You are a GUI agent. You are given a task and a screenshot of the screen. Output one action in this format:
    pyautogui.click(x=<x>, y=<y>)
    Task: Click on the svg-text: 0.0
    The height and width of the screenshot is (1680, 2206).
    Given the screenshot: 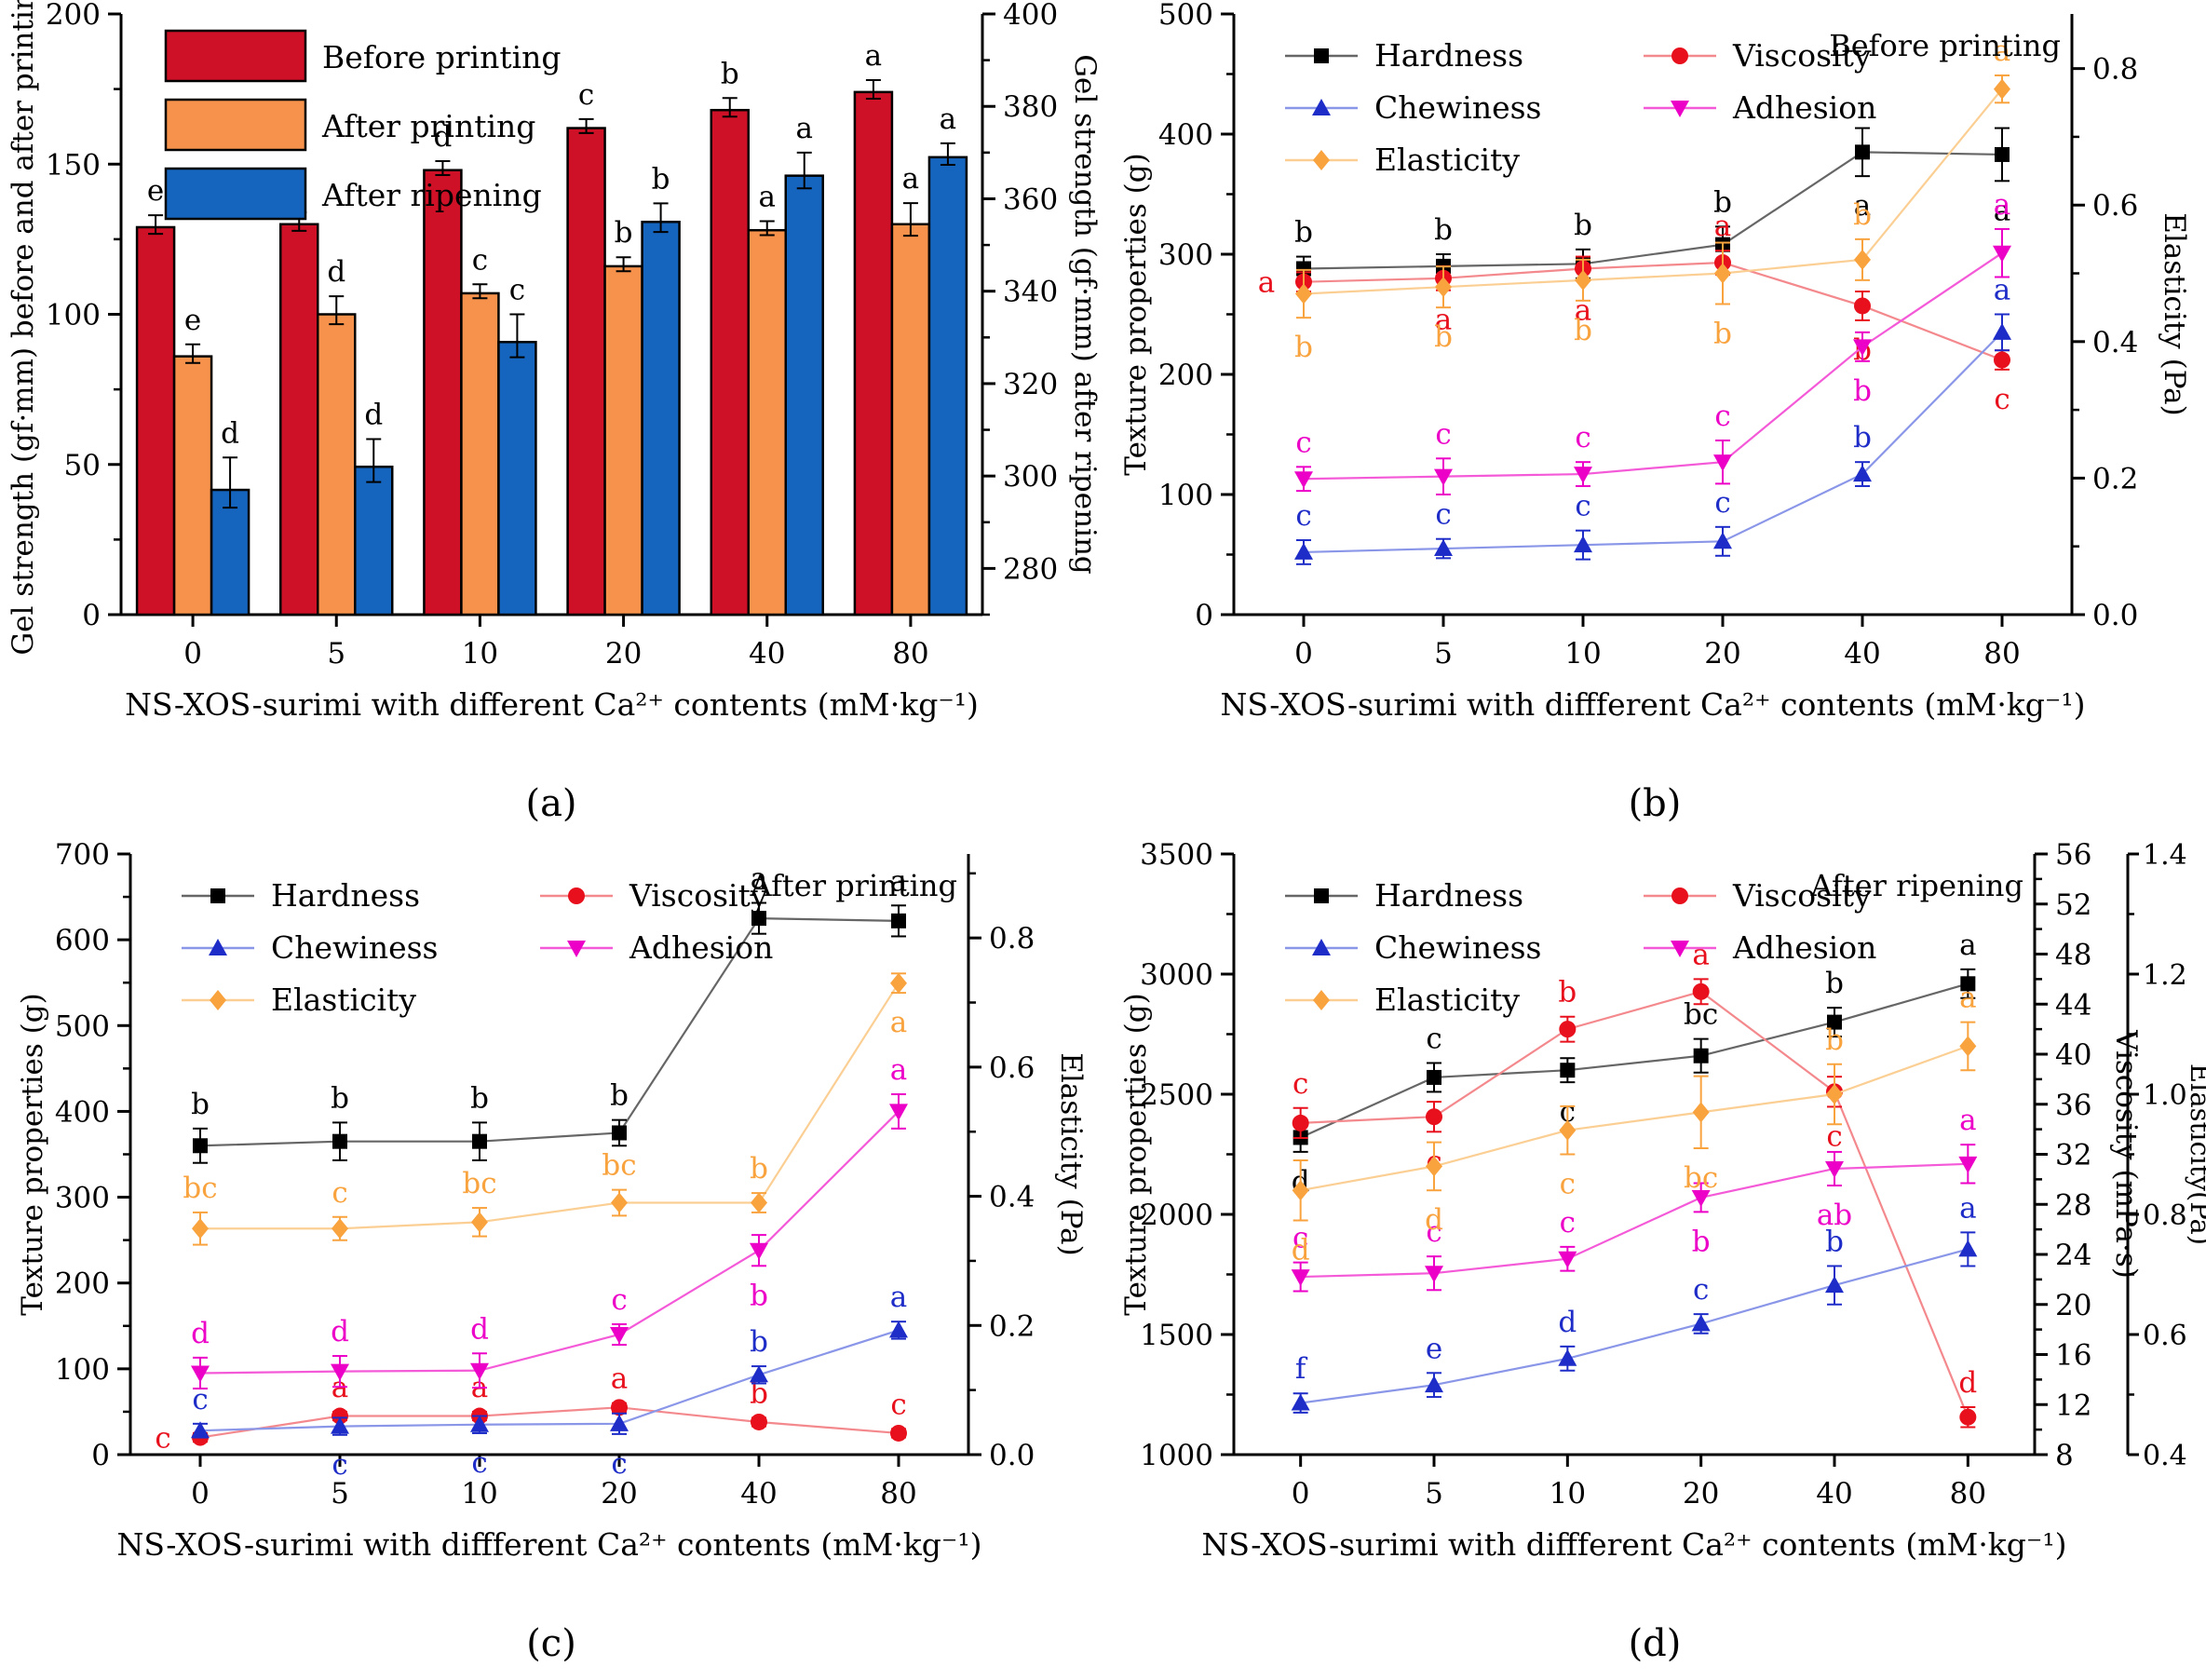 What is the action you would take?
    pyautogui.click(x=2115, y=615)
    